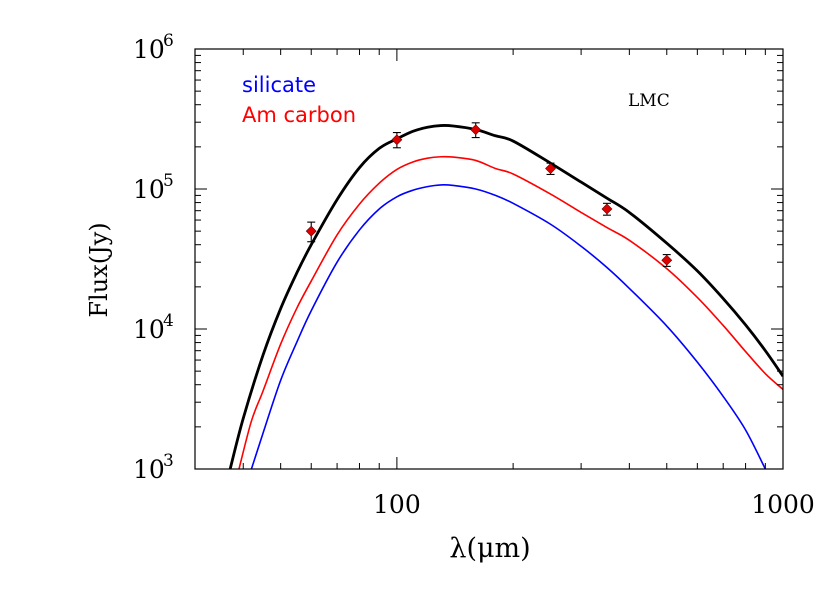  I want to click on annotation-lmc: LMC, so click(649, 101).